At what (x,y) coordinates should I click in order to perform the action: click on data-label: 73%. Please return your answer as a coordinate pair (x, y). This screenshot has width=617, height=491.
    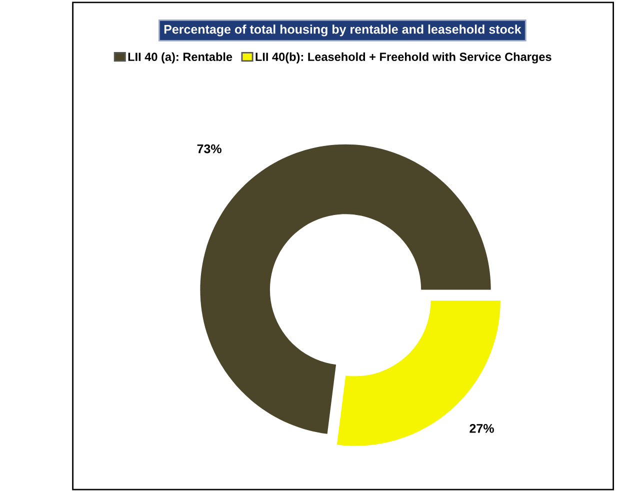
    Looking at the image, I should click on (209, 149).